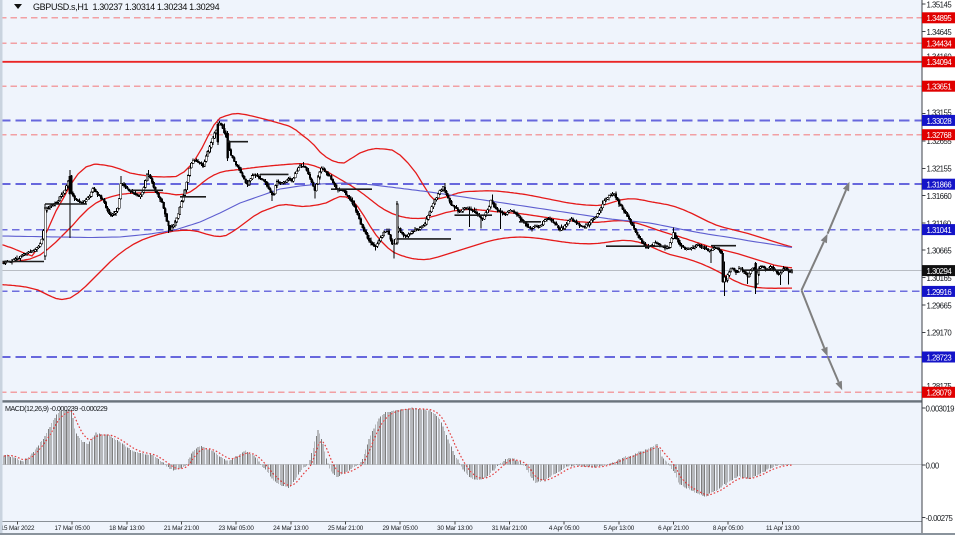  I want to click on svg-text: 1.34895, so click(940, 18).